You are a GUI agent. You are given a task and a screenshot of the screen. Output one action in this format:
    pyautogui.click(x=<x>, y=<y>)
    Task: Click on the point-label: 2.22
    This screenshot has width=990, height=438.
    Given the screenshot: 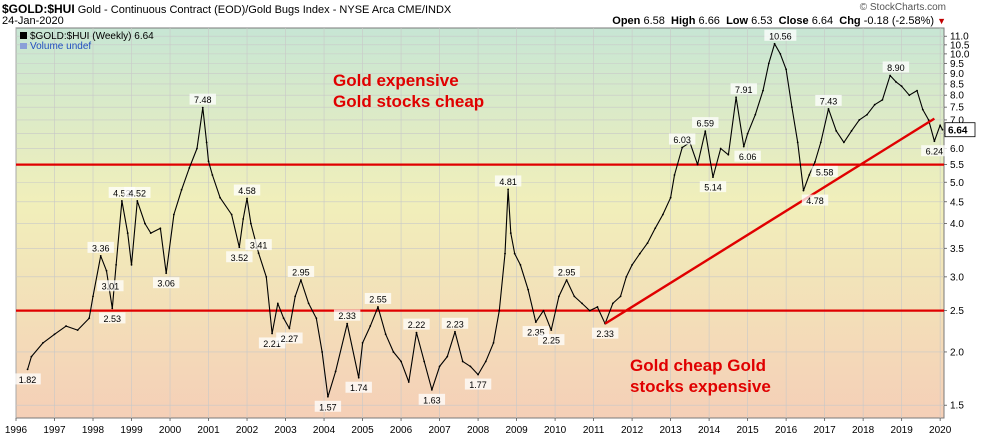 What is the action you would take?
    pyautogui.click(x=417, y=325)
    